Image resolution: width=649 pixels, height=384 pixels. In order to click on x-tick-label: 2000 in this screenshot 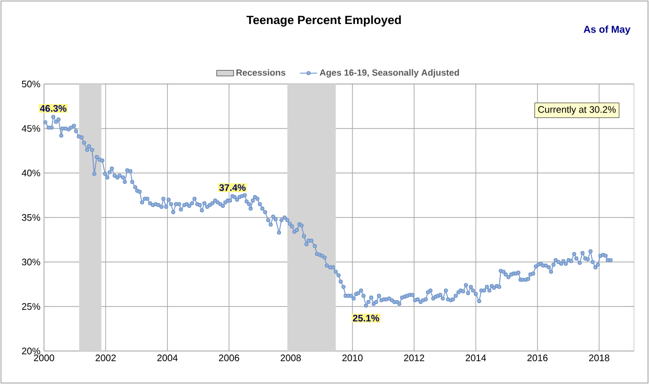, I will do `click(44, 358)`.